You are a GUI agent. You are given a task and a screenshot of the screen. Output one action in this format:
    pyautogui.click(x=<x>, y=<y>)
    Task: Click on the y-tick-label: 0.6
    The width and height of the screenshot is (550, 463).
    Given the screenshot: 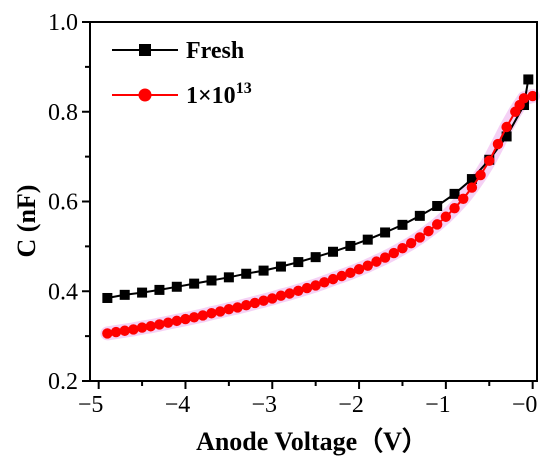 What is the action you would take?
    pyautogui.click(x=63, y=203)
    